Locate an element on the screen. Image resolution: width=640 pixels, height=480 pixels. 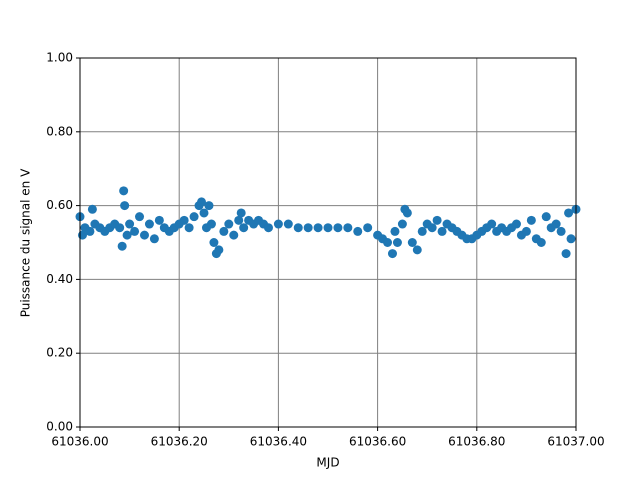
y-tick-label: 0.60 is located at coordinates (59, 205).